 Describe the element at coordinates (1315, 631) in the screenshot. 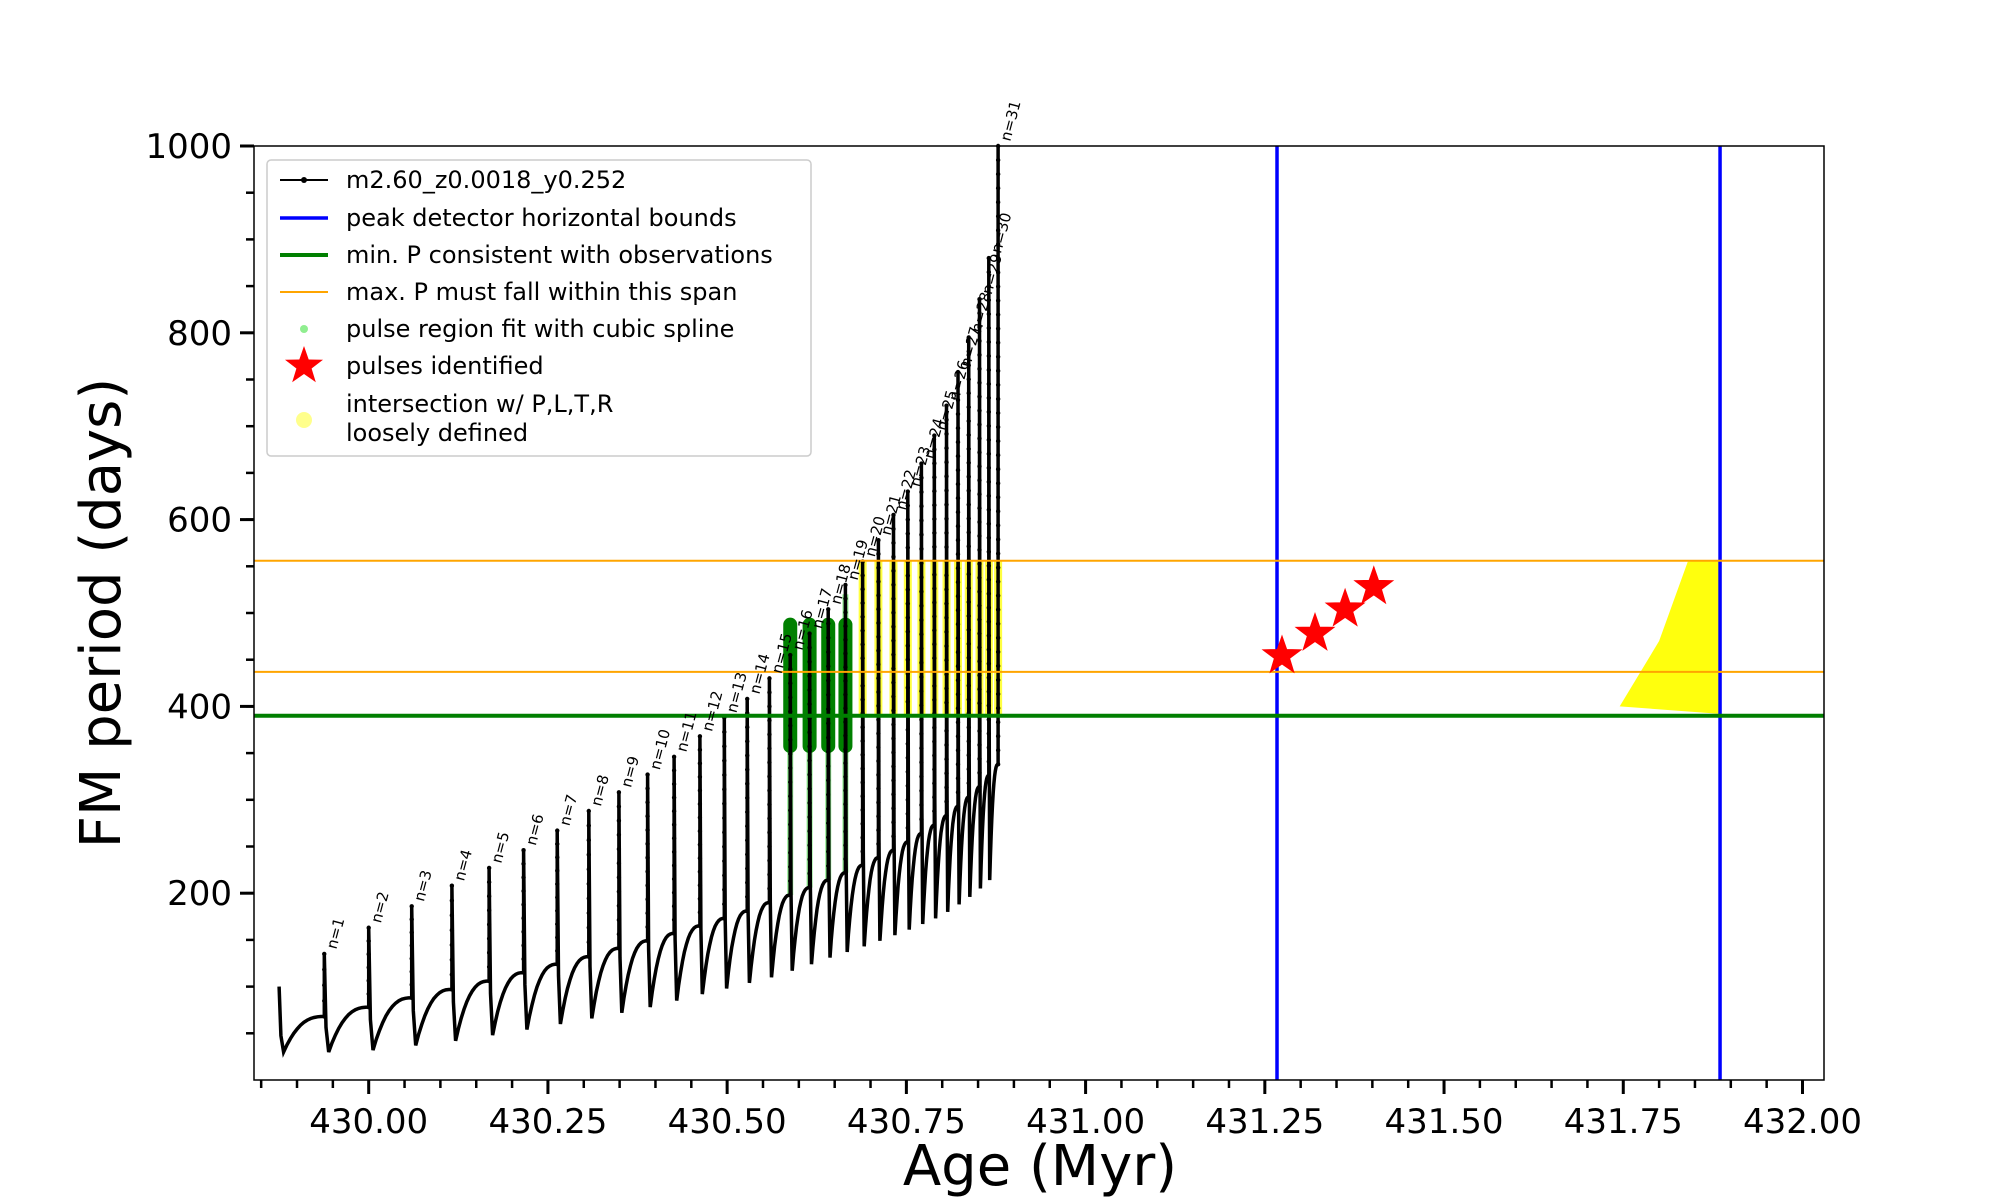

I see `pulse-star` at that location.